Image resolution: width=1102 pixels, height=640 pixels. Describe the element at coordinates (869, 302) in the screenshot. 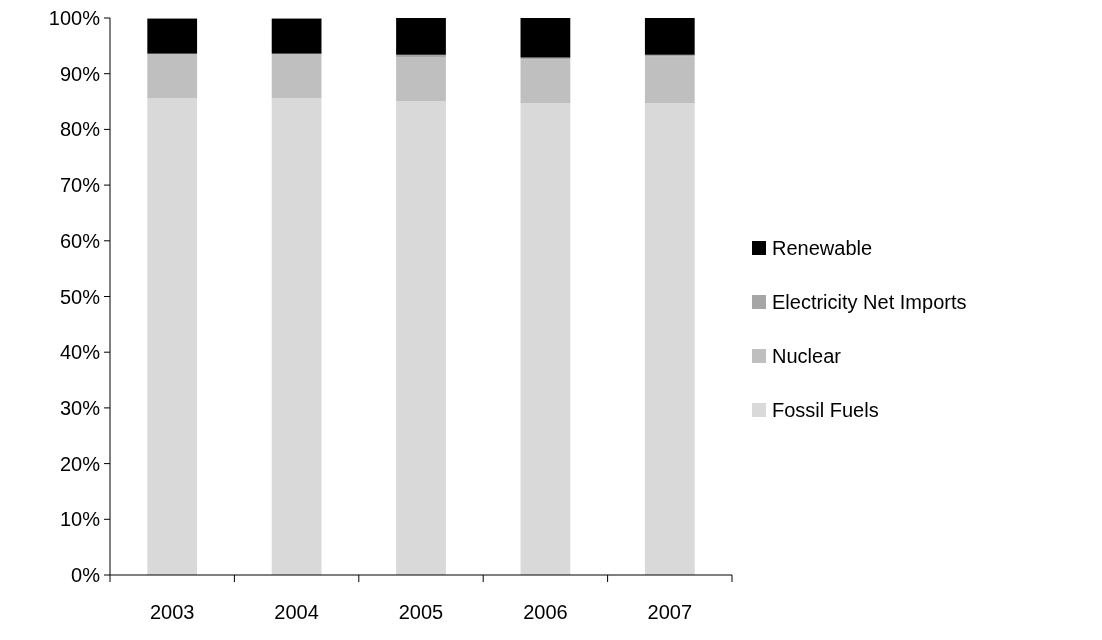

I see `legend-label: Electricity Net Imports` at that location.